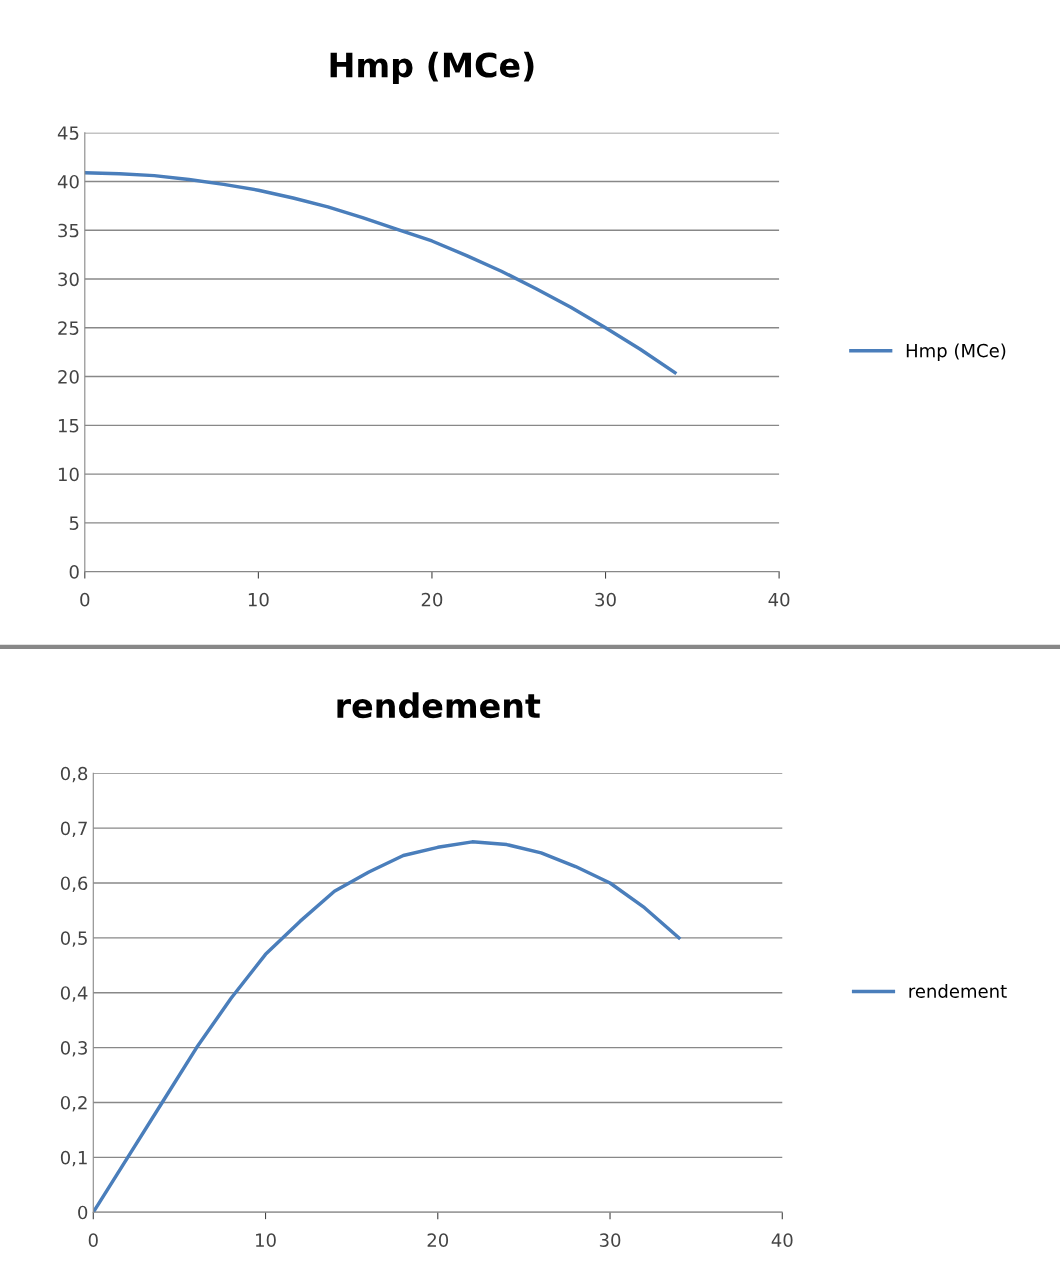 The width and height of the screenshot is (1060, 1276). What do you see at coordinates (68, 133) in the screenshot?
I see `y-tick-label: 45` at bounding box center [68, 133].